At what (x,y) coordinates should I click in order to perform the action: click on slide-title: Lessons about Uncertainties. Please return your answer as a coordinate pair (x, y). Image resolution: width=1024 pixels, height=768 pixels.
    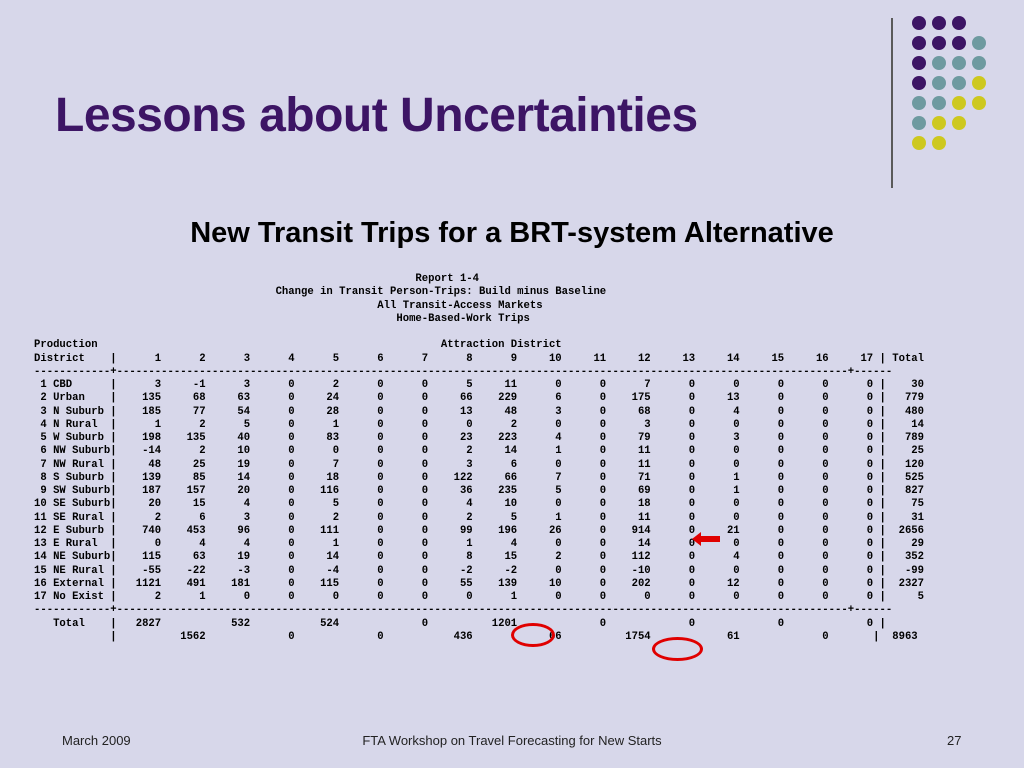
    Looking at the image, I should click on (376, 115).